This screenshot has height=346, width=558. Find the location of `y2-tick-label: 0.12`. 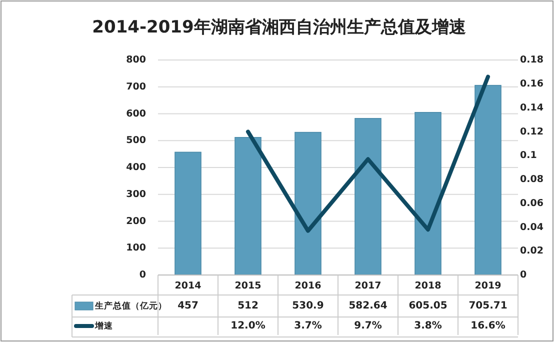

y2-tick-label: 0.12 is located at coordinates (532, 132).